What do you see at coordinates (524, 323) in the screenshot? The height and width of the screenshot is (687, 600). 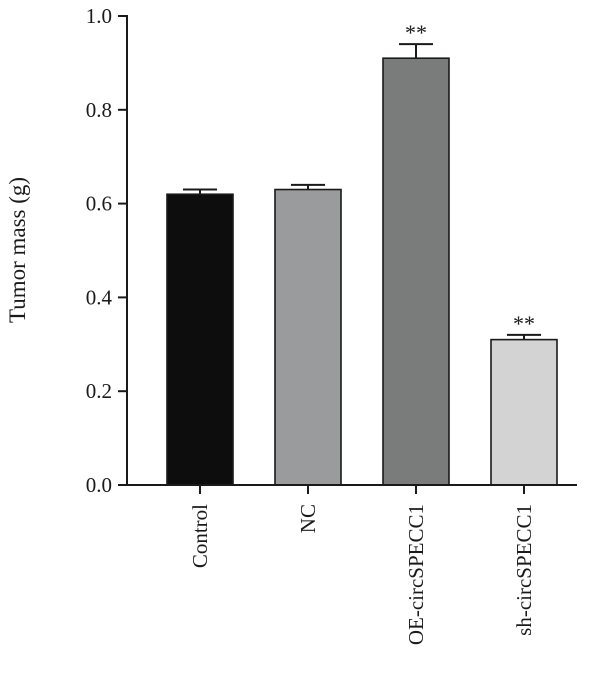 I see `significance-label-3: **` at bounding box center [524, 323].